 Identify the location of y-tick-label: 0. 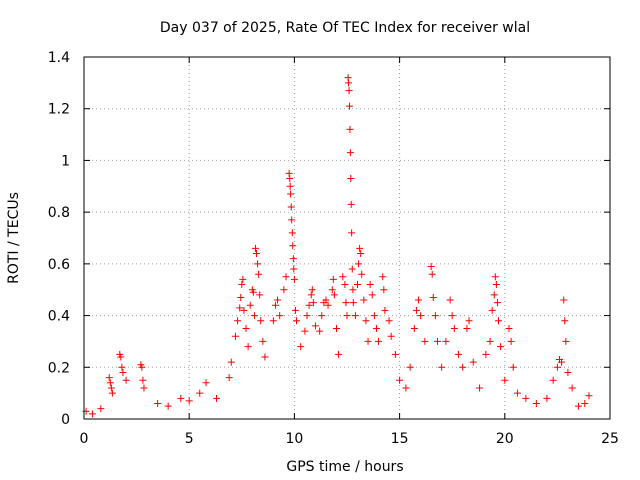
(65, 420).